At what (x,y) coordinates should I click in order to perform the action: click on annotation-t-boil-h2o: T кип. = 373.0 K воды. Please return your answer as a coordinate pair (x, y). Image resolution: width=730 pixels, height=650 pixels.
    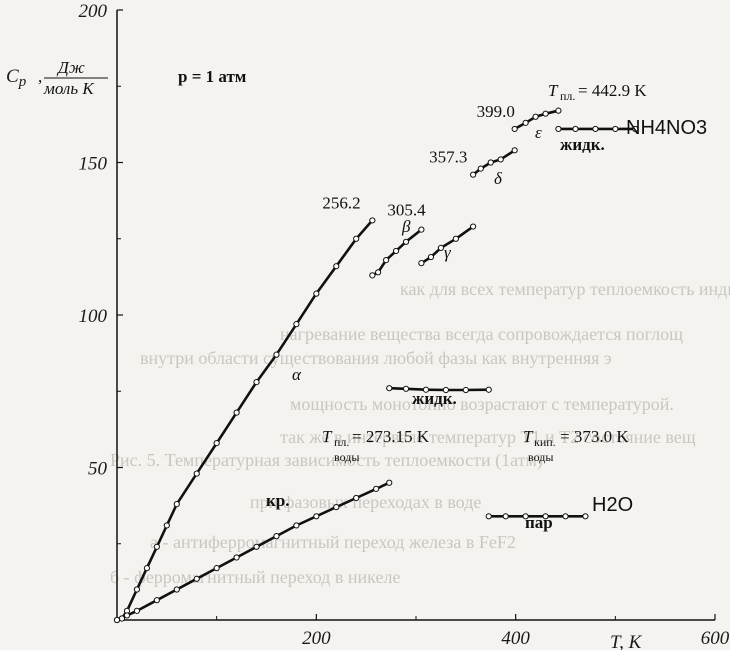
    Looking at the image, I should click on (576, 445).